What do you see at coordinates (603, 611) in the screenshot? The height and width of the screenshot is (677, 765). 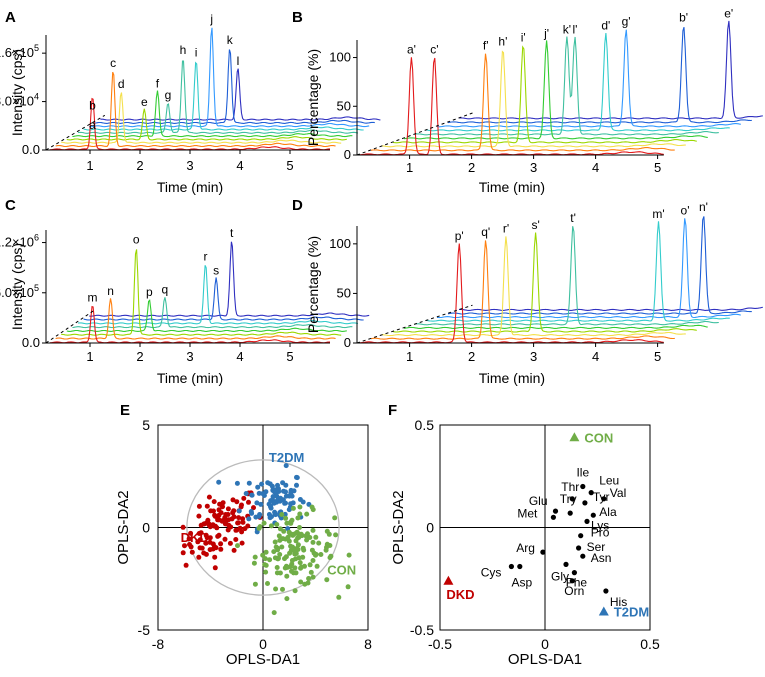 I see `group-marker-t2dm` at bounding box center [603, 611].